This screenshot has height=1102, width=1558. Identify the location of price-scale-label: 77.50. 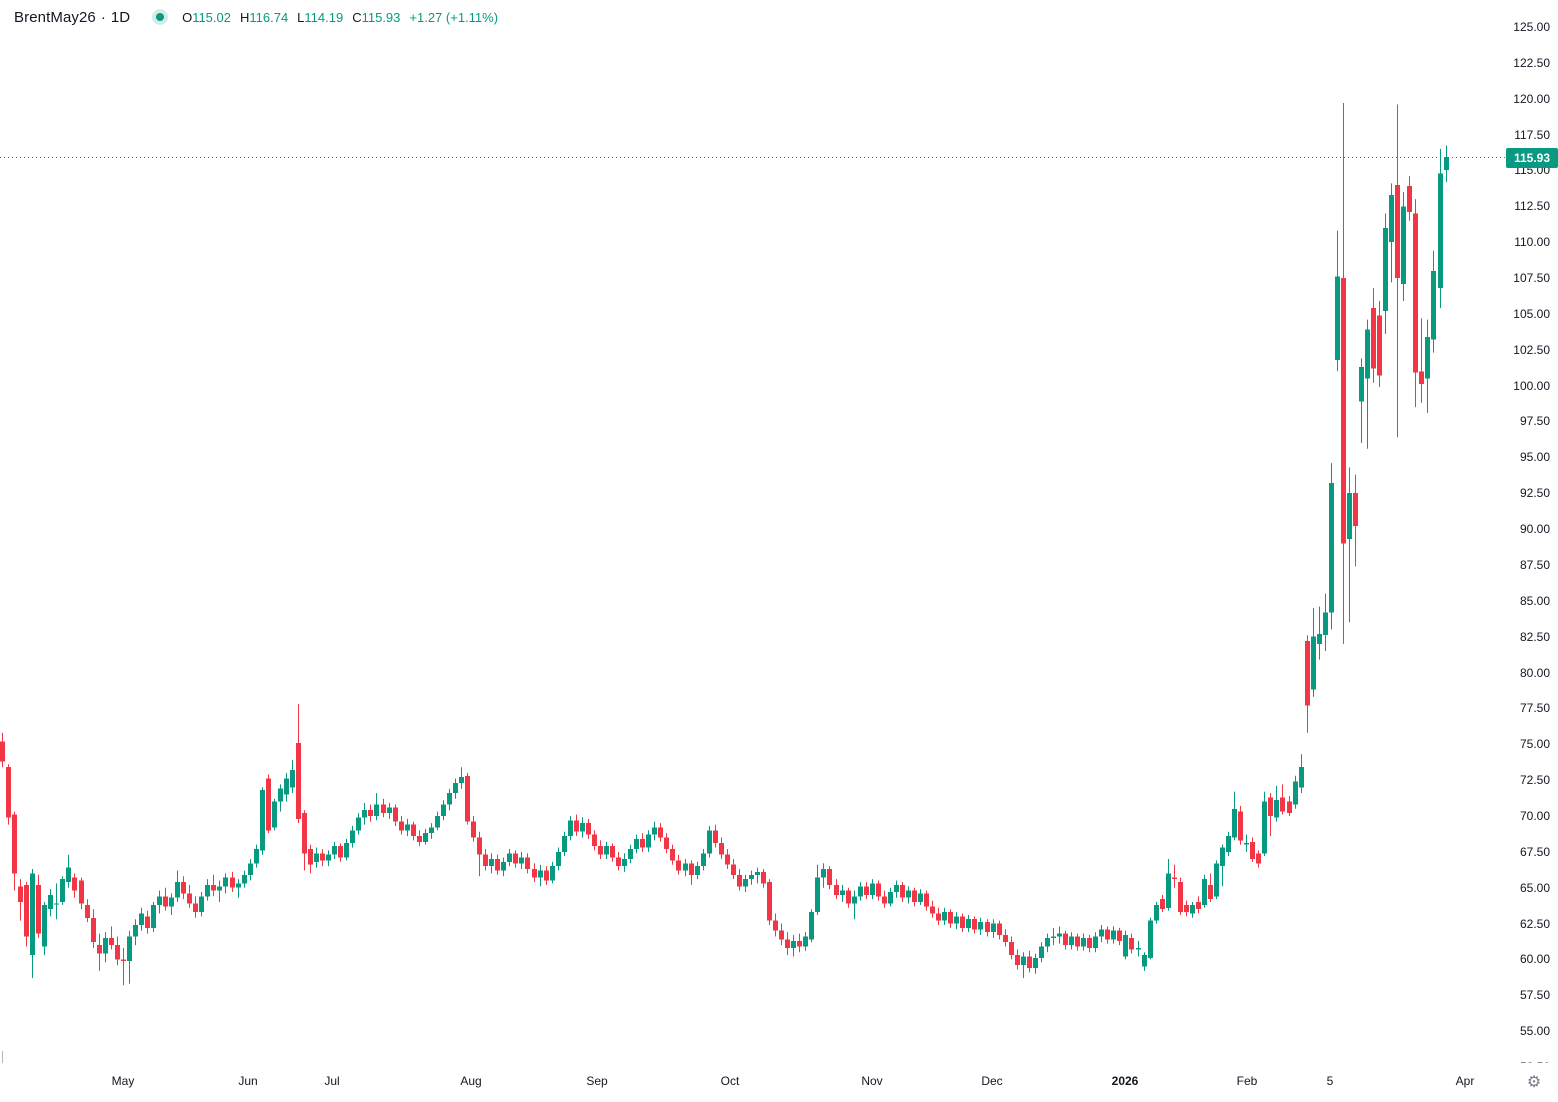
(1534, 708).